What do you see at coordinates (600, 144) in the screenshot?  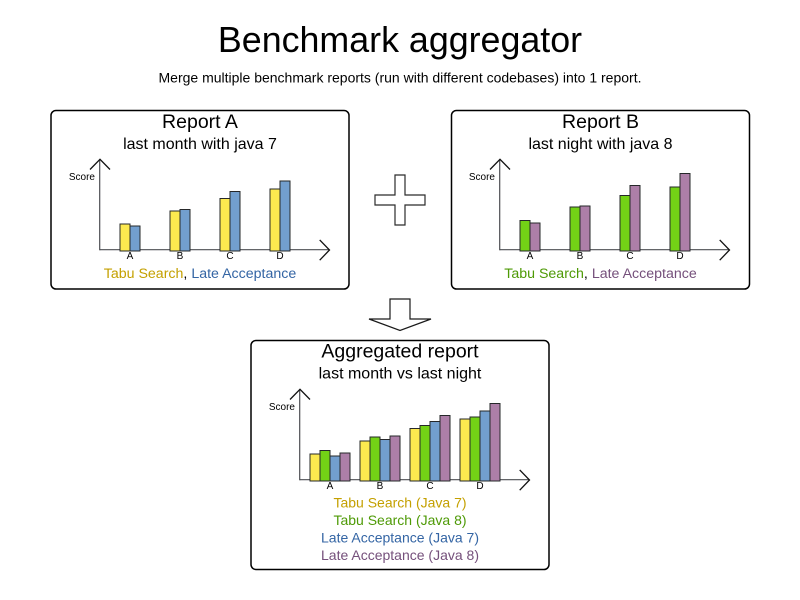 I see `svg-text: last night with java 8` at bounding box center [600, 144].